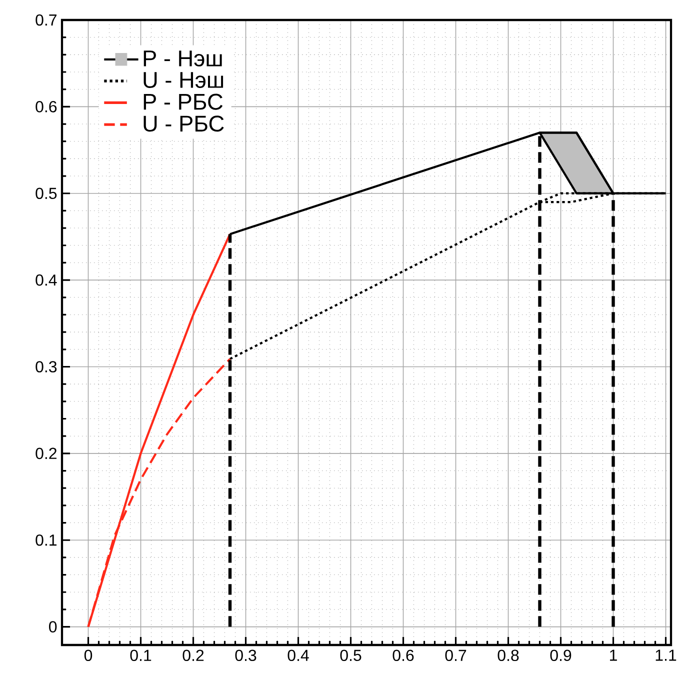 This screenshot has width=681, height=674. I want to click on x-tick-label: 0.5, so click(351, 656).